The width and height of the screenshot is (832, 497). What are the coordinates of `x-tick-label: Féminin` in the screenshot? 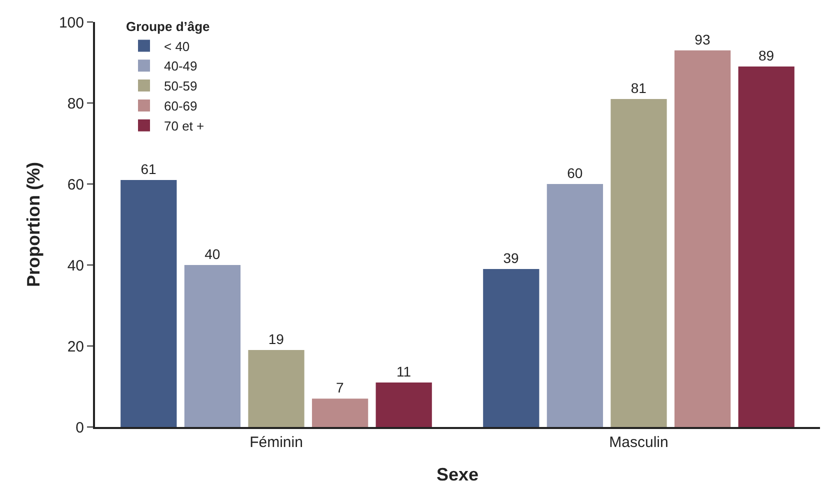 It's located at (276, 442).